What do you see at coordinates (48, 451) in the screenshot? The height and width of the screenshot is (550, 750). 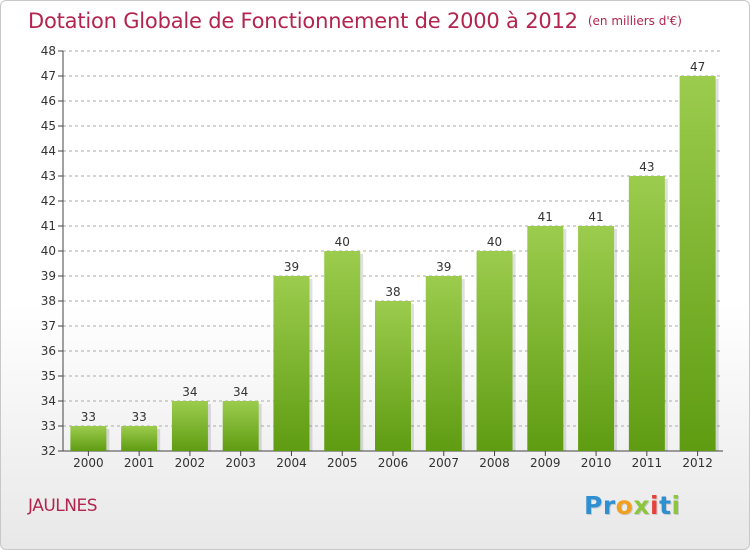 I see `y-tick-label: 32` at bounding box center [48, 451].